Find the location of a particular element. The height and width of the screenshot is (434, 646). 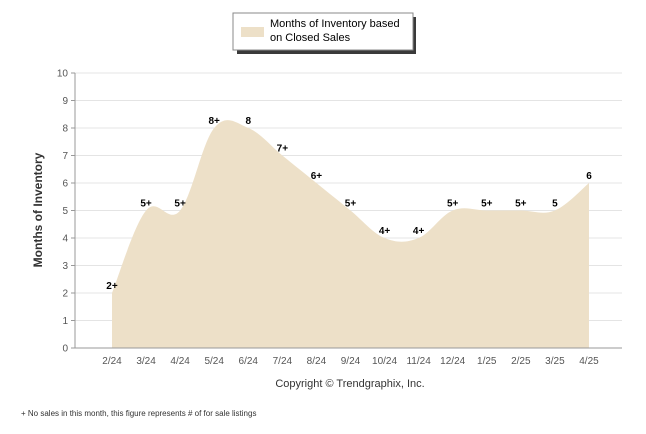

y-tick-label: 7 is located at coordinates (65, 156).